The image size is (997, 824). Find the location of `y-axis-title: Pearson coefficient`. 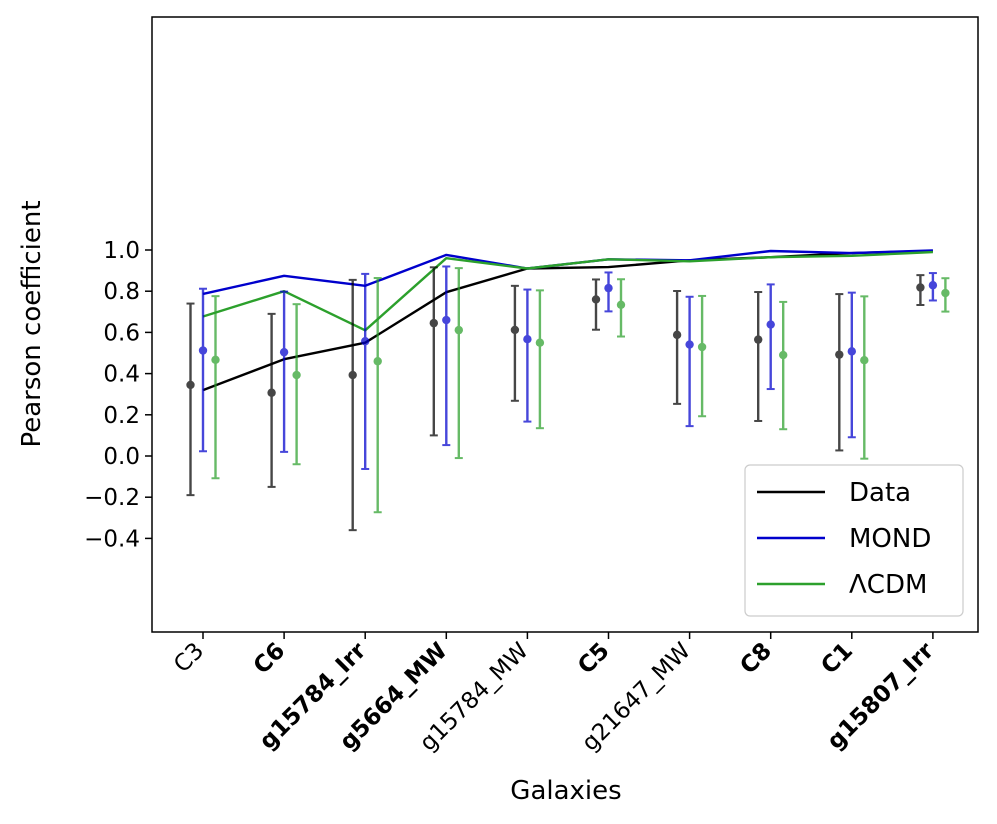

y-axis-title: Pearson coefficient is located at coordinates (32, 323).